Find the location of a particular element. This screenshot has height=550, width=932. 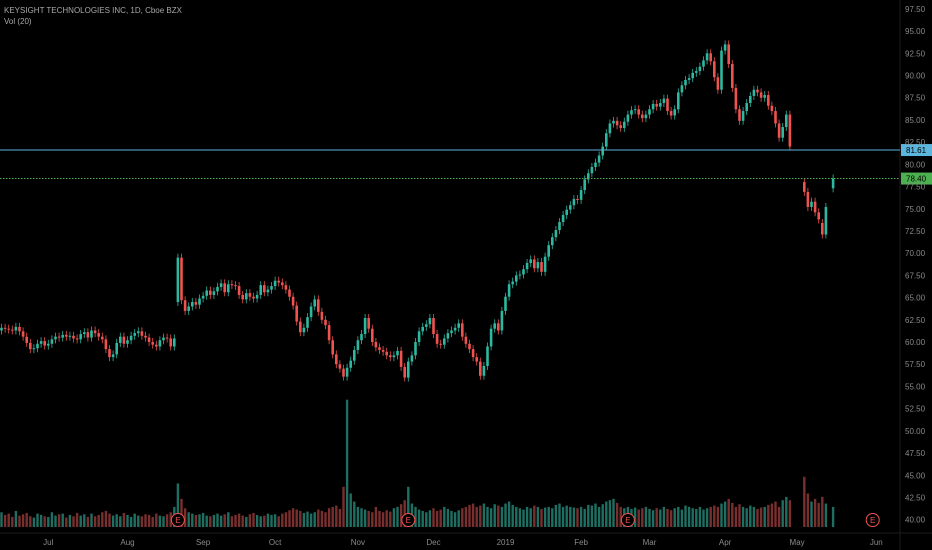

earnings-marker-circle is located at coordinates (408, 520).